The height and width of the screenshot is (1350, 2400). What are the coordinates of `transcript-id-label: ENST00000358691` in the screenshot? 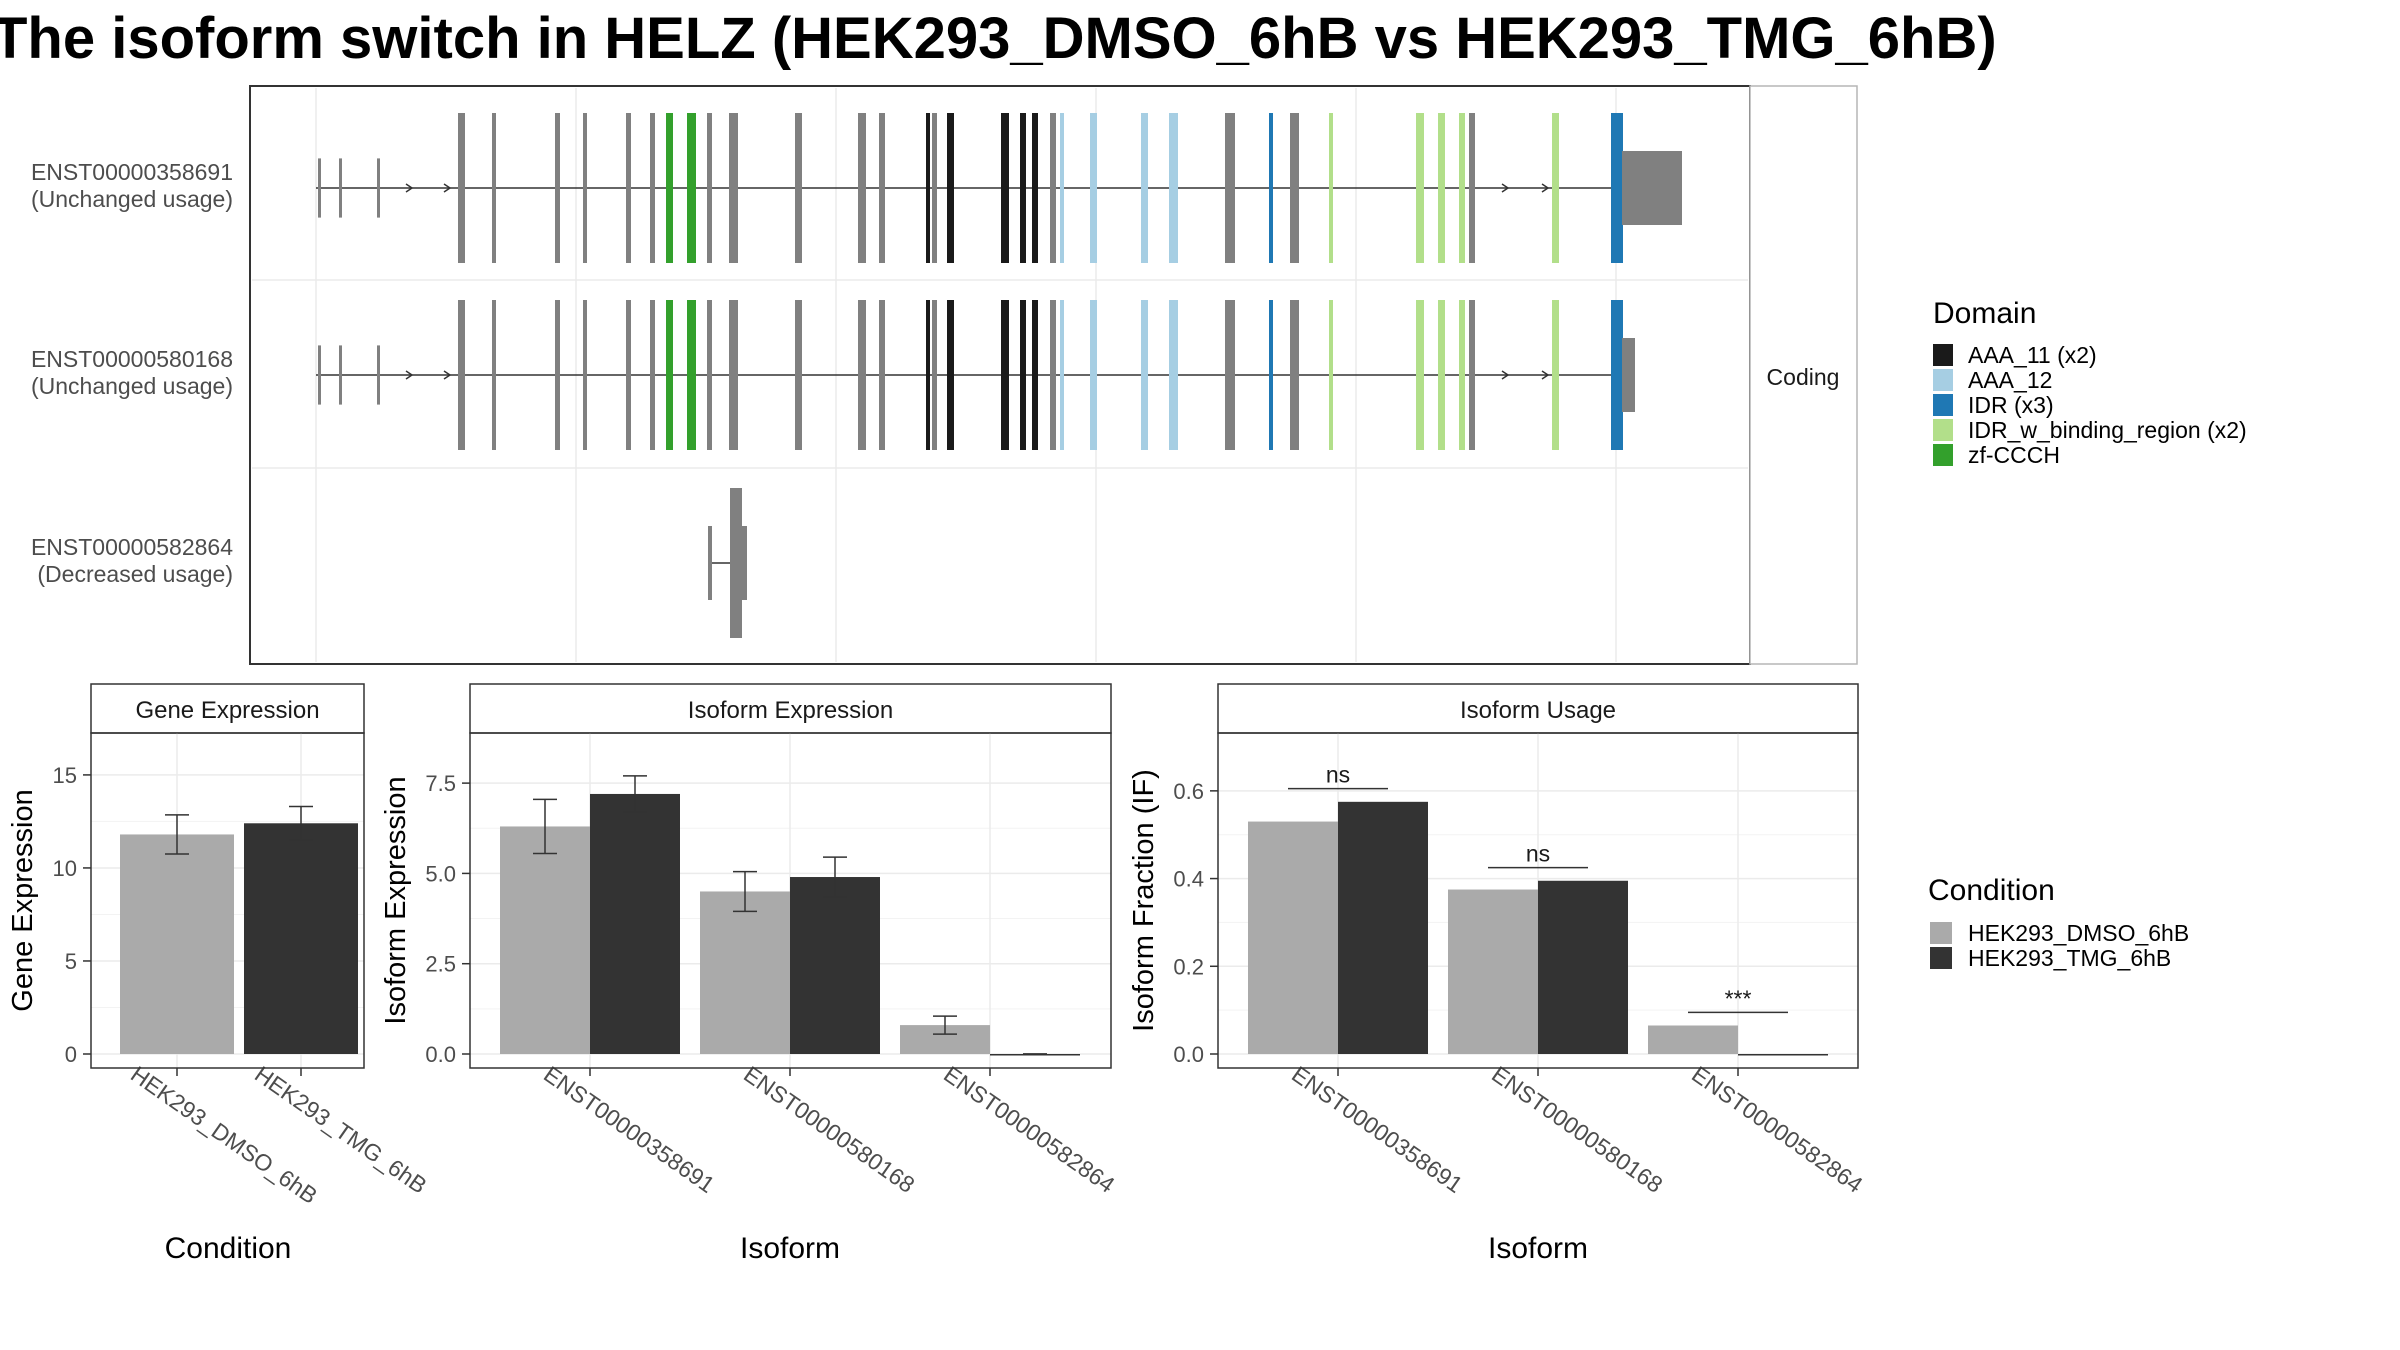 It's located at (132, 172).